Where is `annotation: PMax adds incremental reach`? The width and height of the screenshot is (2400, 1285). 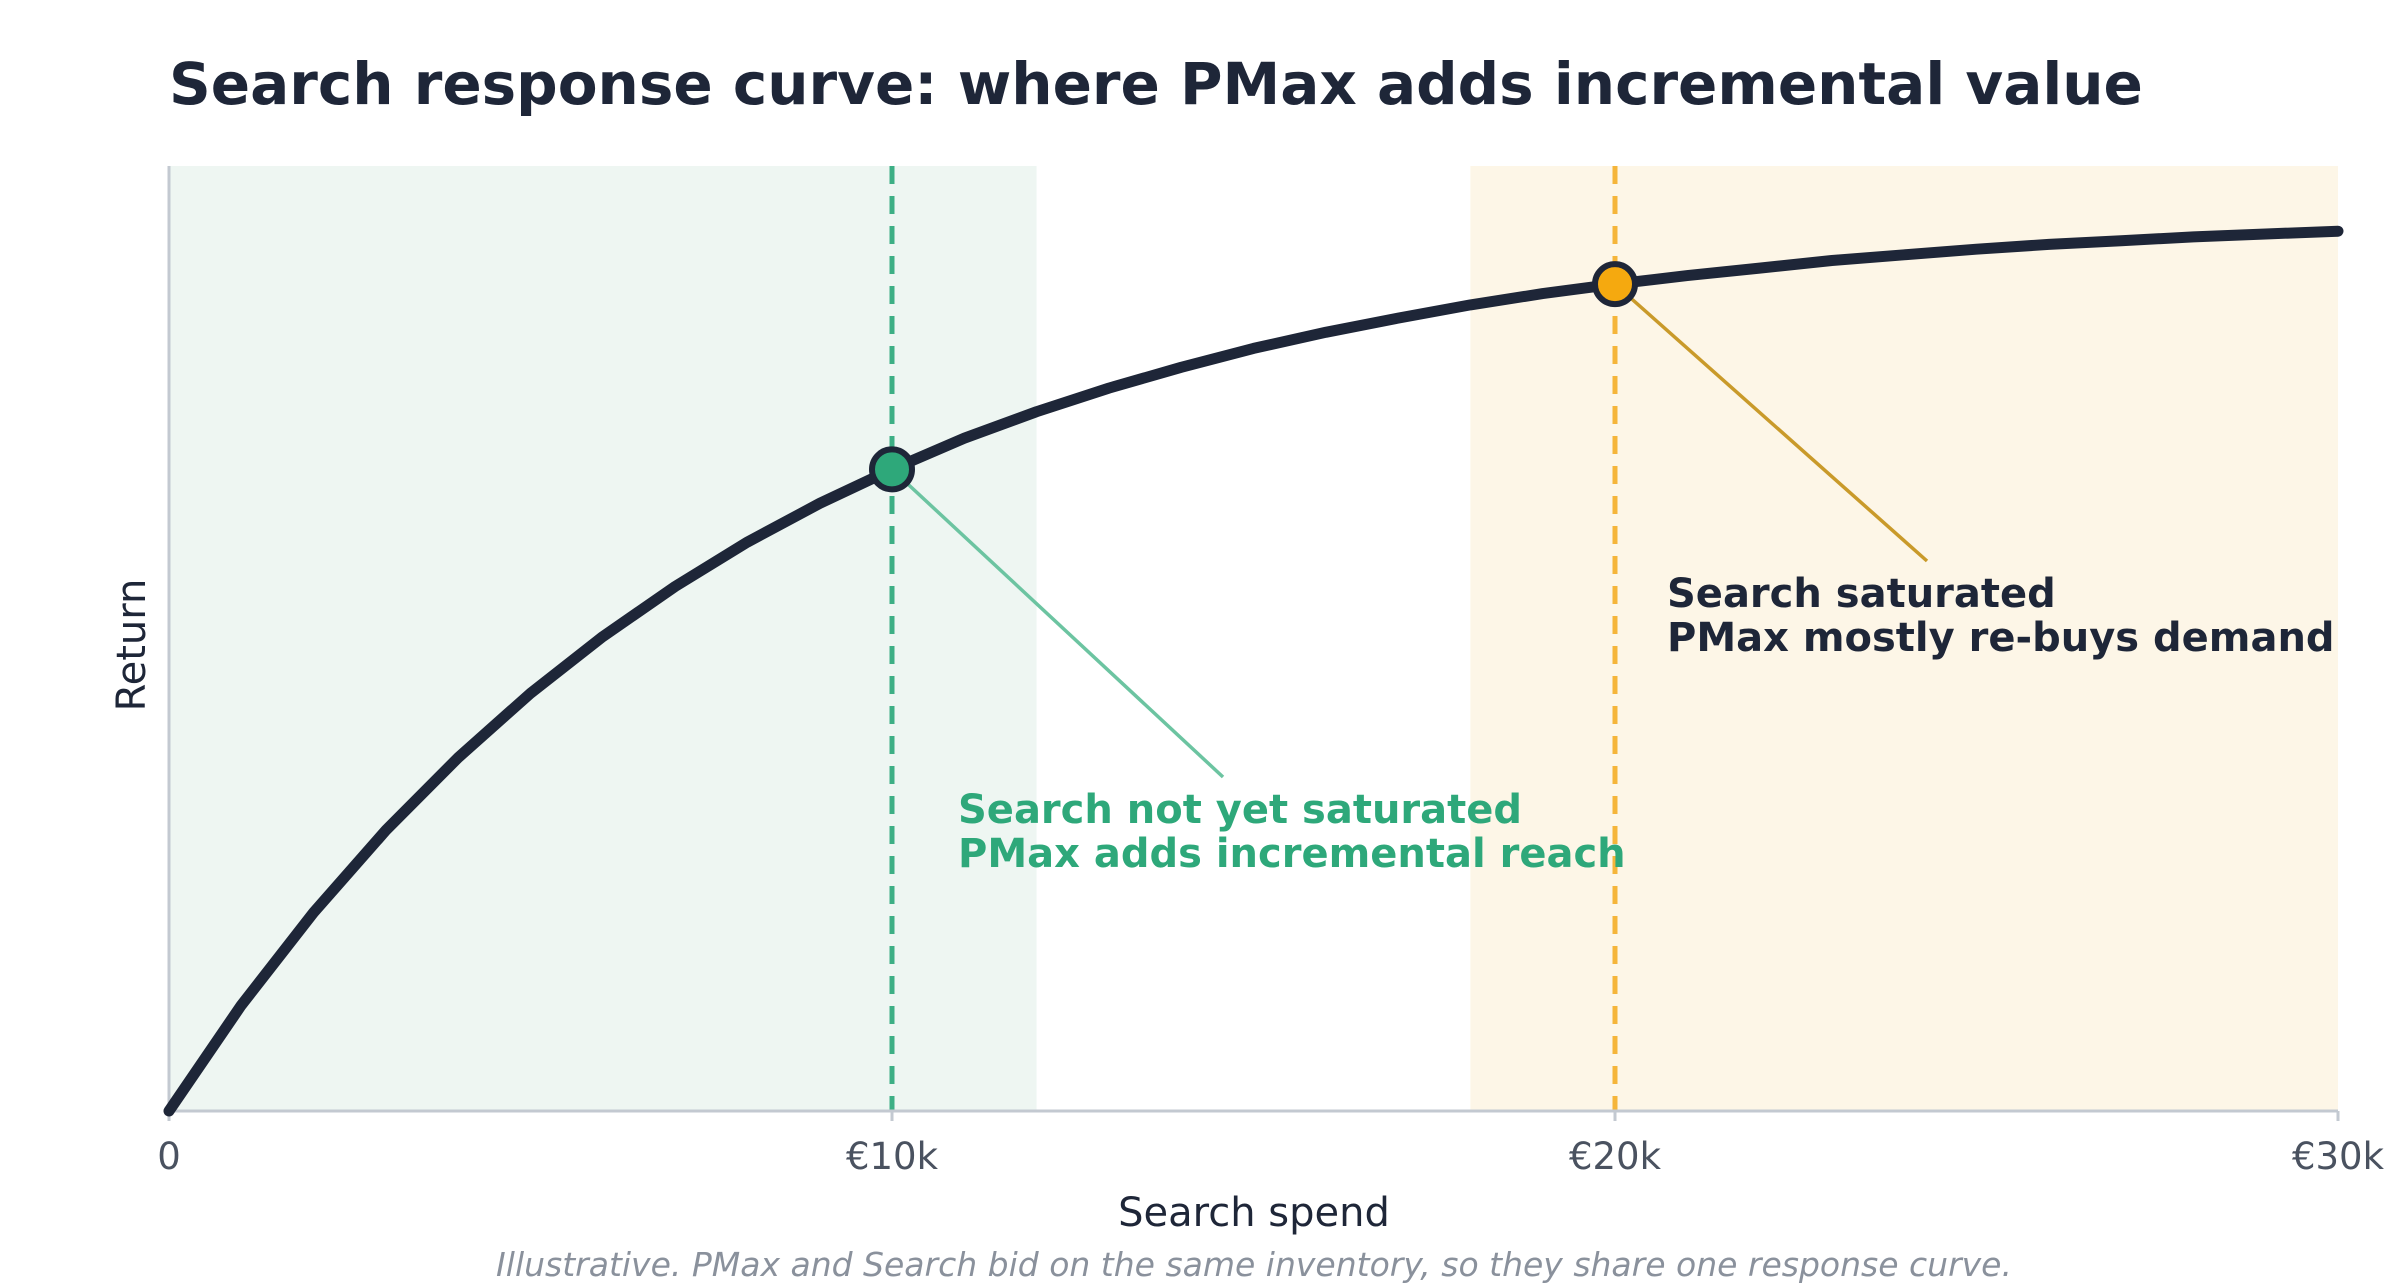 annotation: PMax adds incremental reach is located at coordinates (1292, 854).